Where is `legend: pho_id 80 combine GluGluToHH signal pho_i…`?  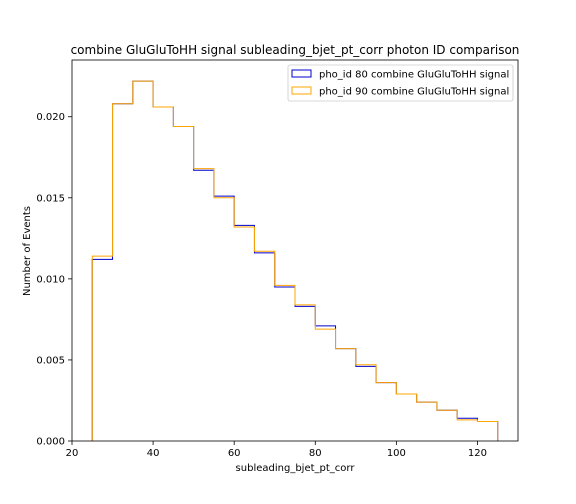 legend: pho_id 80 combine GluGluToHH signal pho_i… is located at coordinates (400, 83).